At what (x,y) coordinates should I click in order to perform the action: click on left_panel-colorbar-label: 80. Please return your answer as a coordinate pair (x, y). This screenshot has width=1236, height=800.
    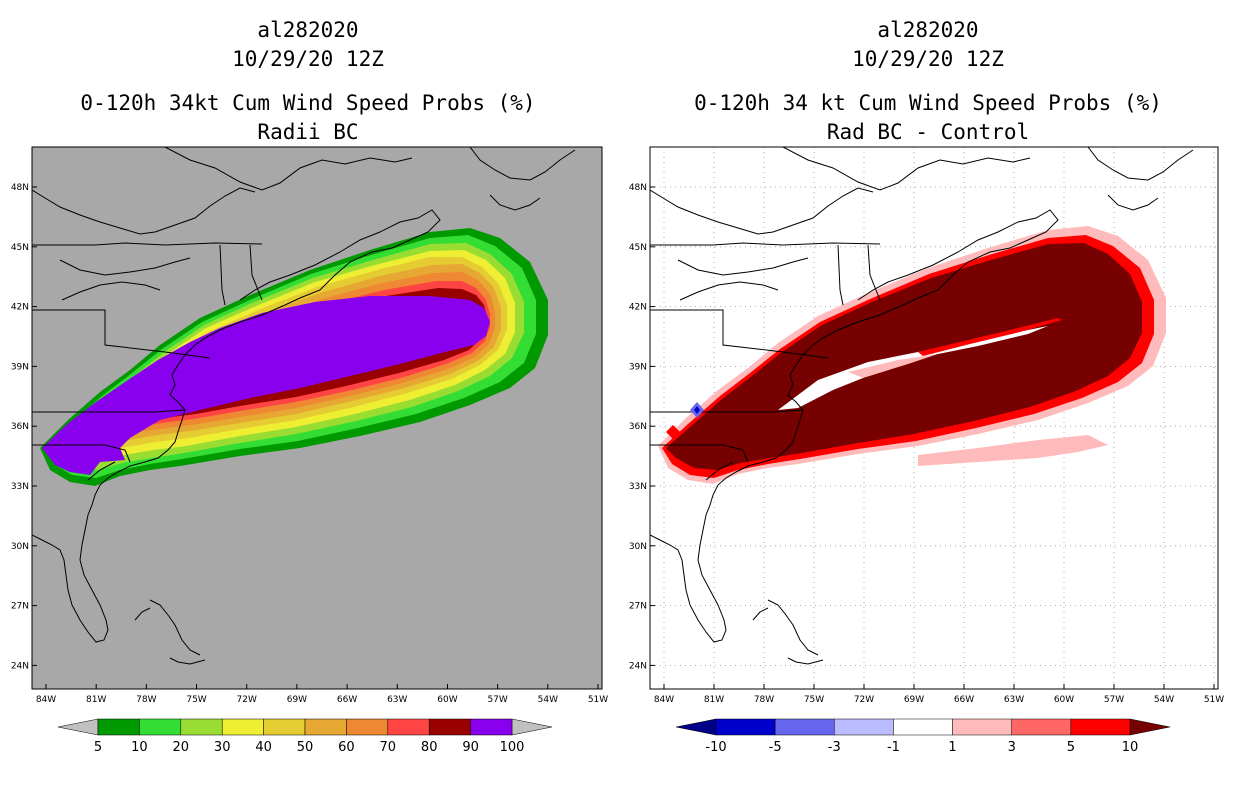
    Looking at the image, I should click on (429, 747).